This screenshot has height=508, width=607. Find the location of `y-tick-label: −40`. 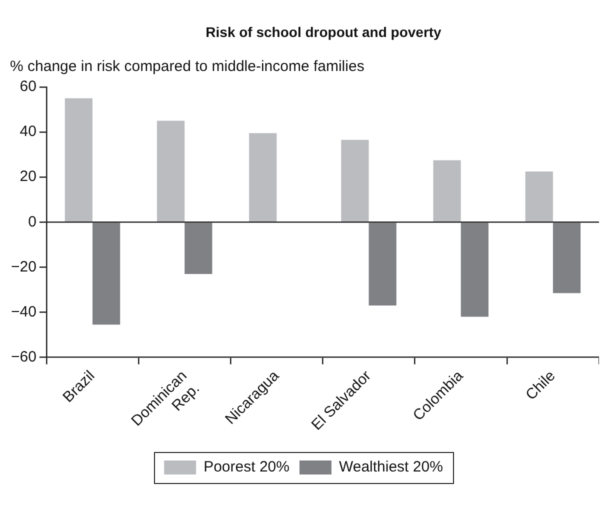

y-tick-label: −40 is located at coordinates (23, 311).